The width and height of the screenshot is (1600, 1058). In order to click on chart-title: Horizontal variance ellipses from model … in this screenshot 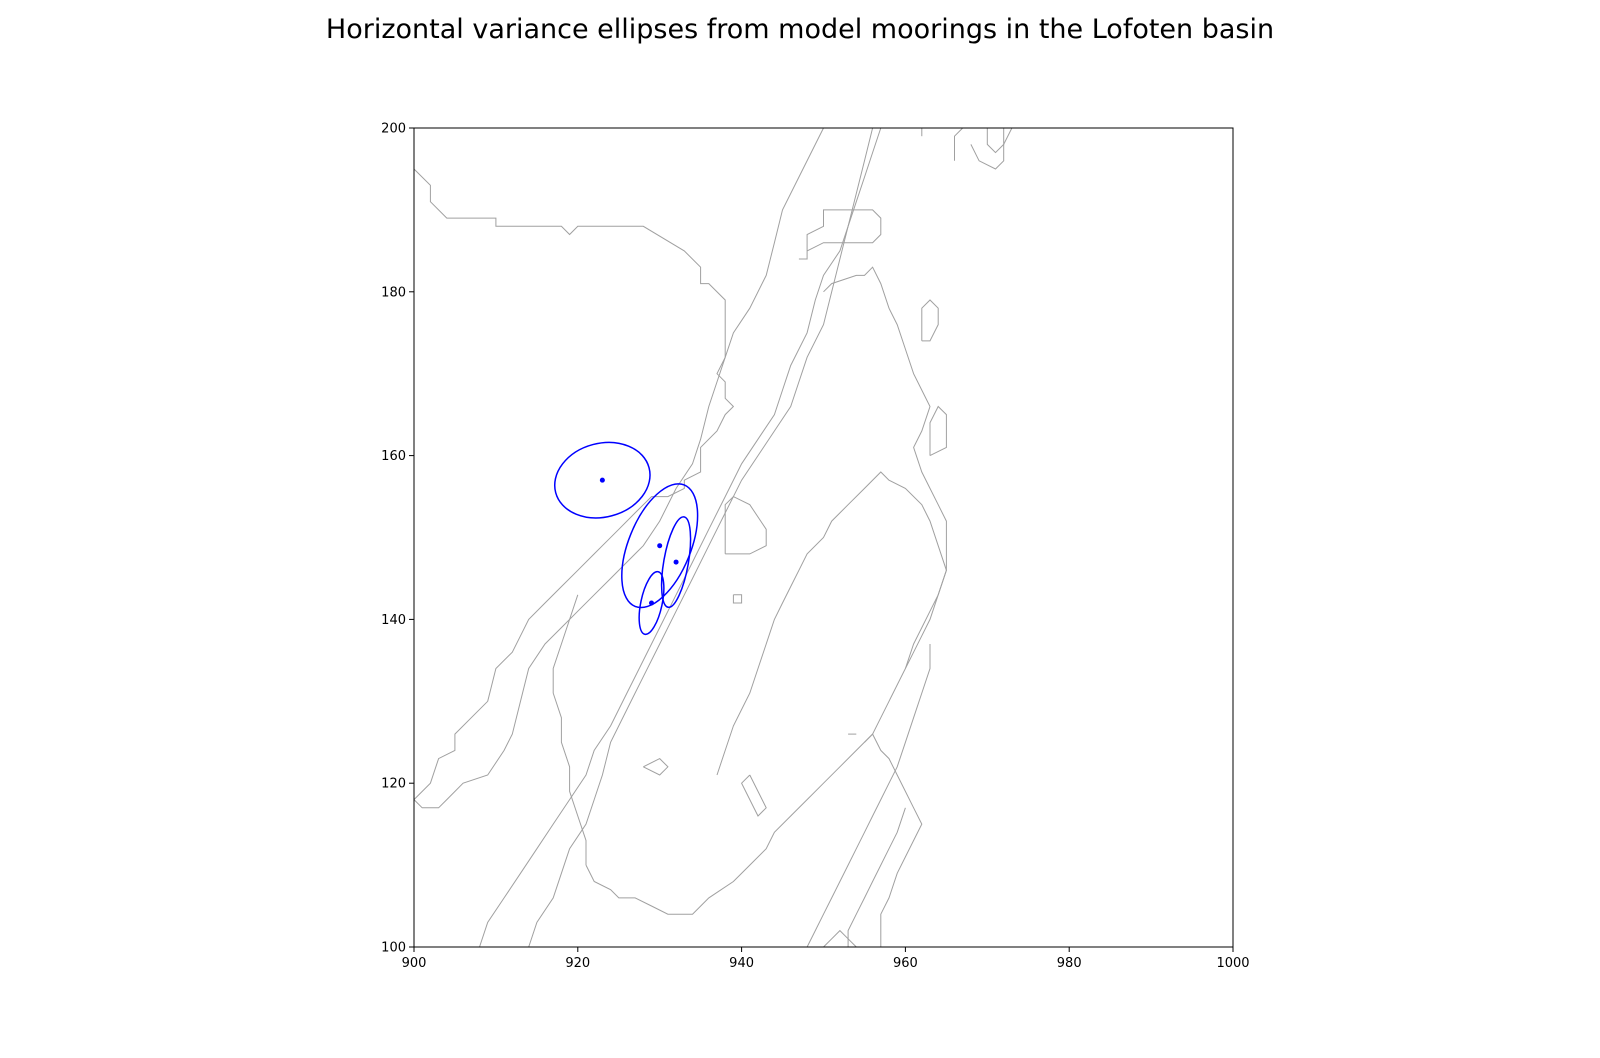, I will do `click(800, 29)`.